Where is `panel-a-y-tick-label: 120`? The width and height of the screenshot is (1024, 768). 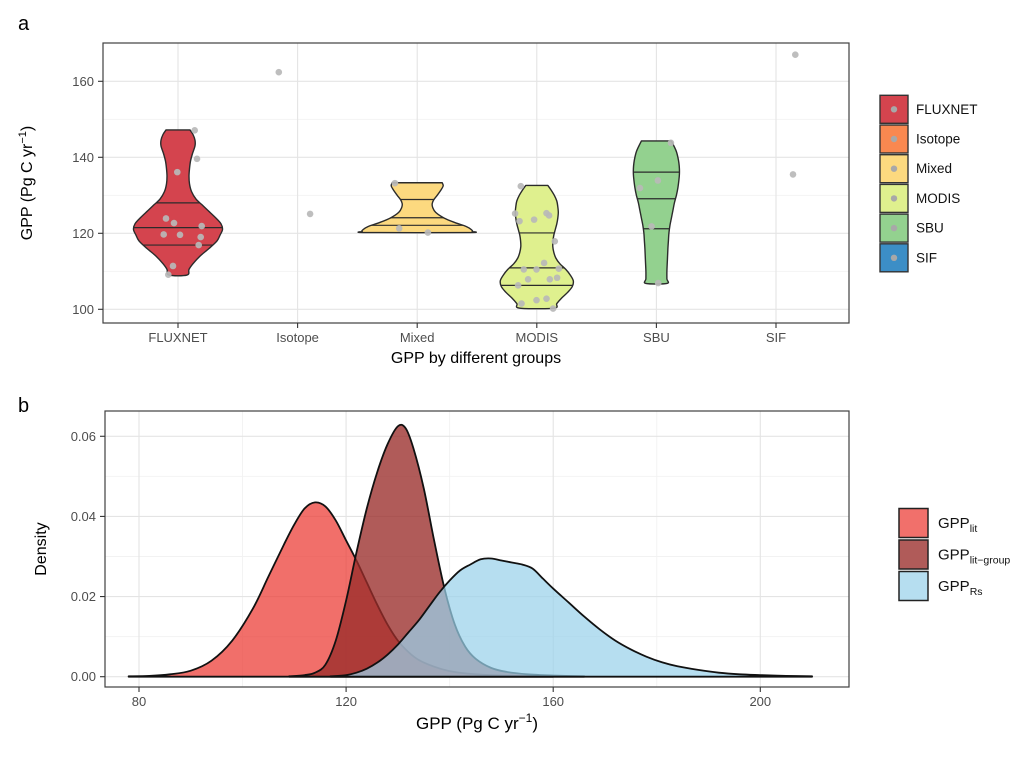 panel-a-y-tick-label: 120 is located at coordinates (83, 233).